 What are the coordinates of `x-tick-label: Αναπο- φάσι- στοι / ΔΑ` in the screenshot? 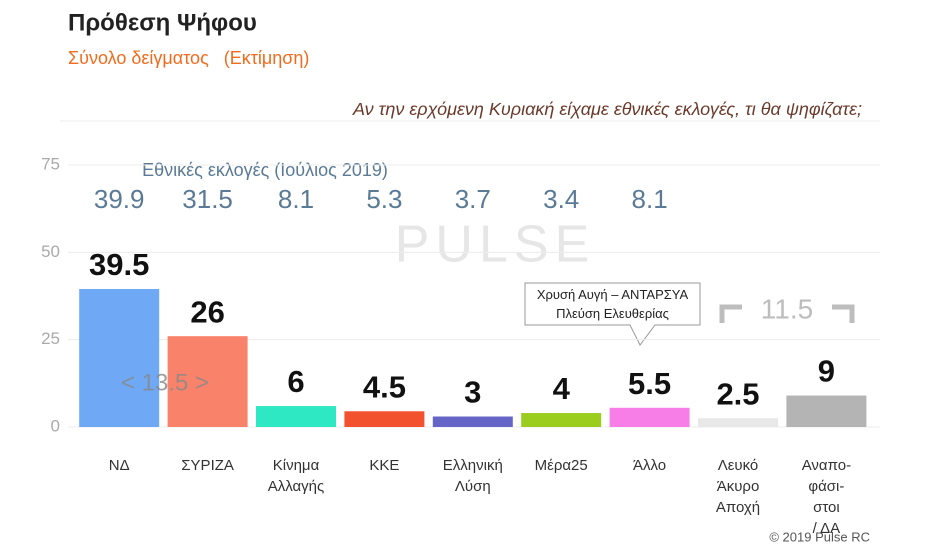 It's located at (826, 497).